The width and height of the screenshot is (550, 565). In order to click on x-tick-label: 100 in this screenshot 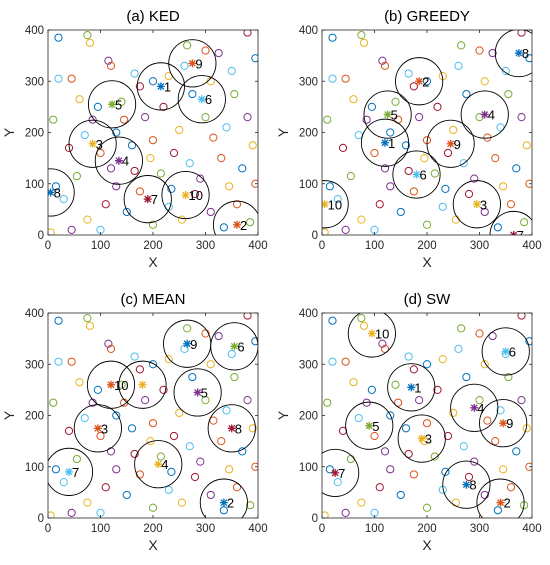, I will do `click(100, 529)`.